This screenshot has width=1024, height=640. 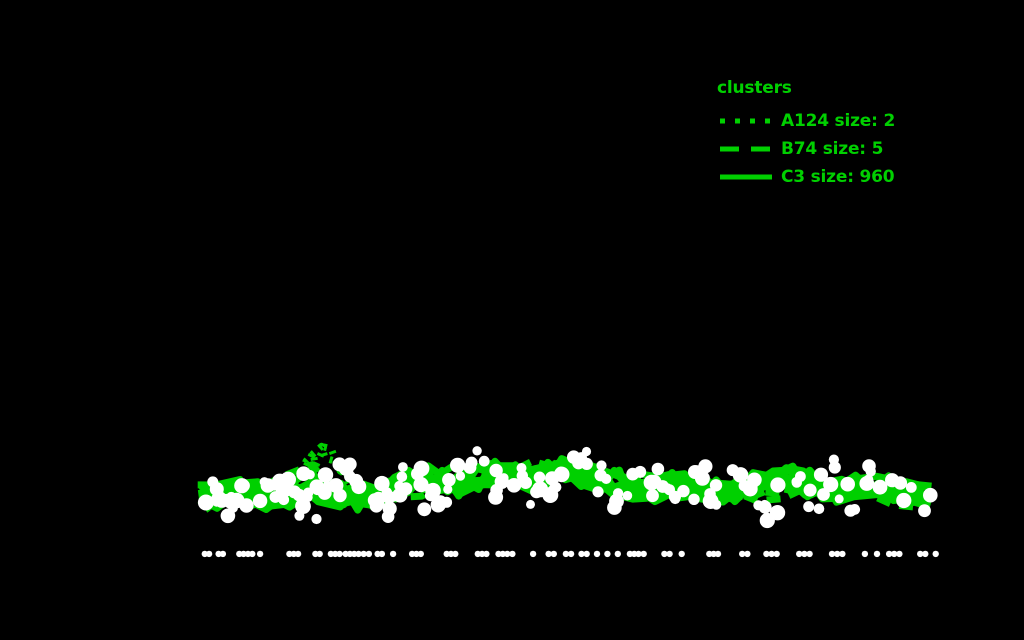 What do you see at coordinates (832, 149) in the screenshot?
I see `legend-label-b74: B74 size: 5` at bounding box center [832, 149].